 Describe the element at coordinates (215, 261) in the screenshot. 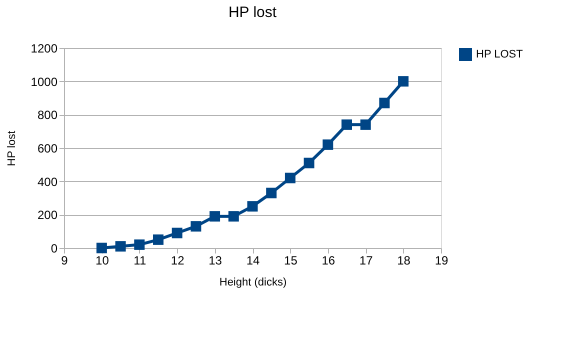

I see `x-tick-label: 13` at that location.